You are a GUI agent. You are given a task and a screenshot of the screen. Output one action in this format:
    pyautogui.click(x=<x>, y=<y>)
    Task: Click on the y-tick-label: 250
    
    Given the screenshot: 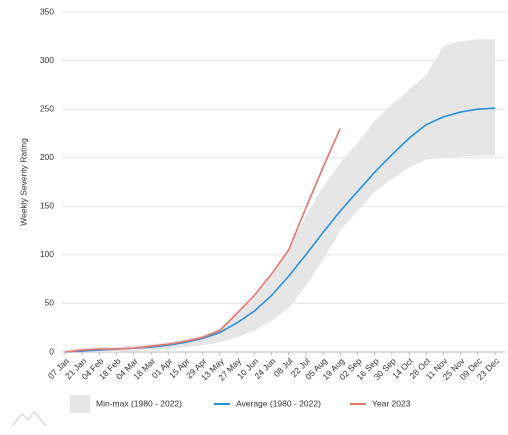 What is the action you would take?
    pyautogui.click(x=47, y=108)
    